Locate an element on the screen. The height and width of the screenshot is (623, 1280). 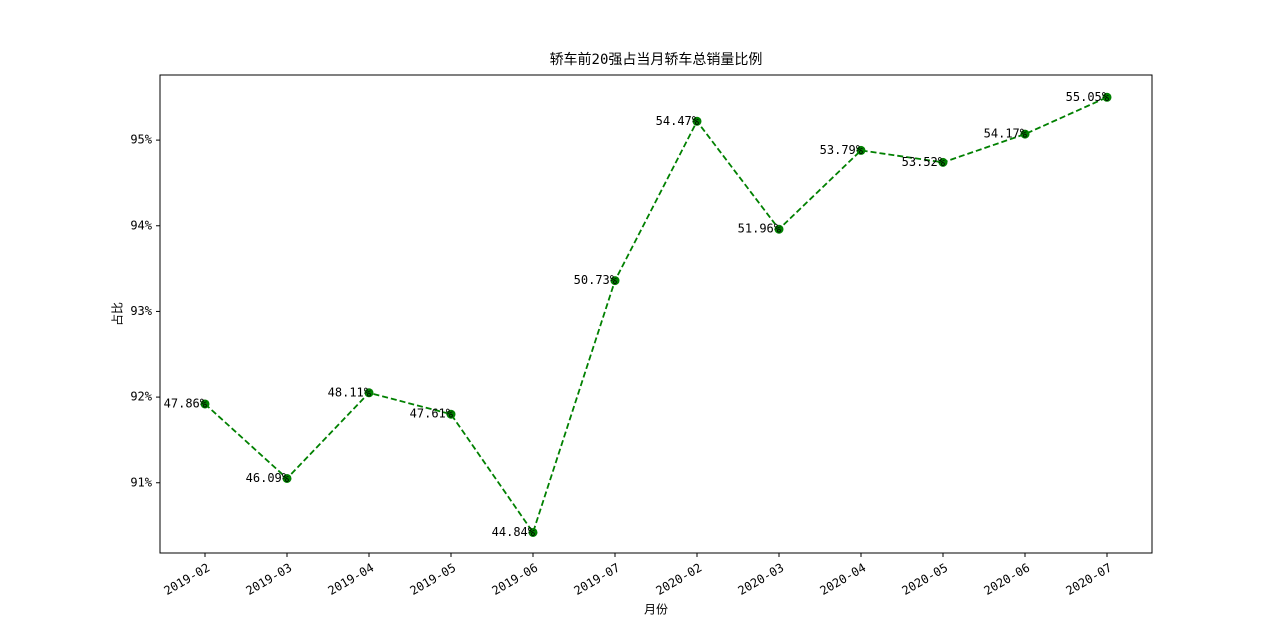
point-annotation: 53.52% is located at coordinates (924, 162).